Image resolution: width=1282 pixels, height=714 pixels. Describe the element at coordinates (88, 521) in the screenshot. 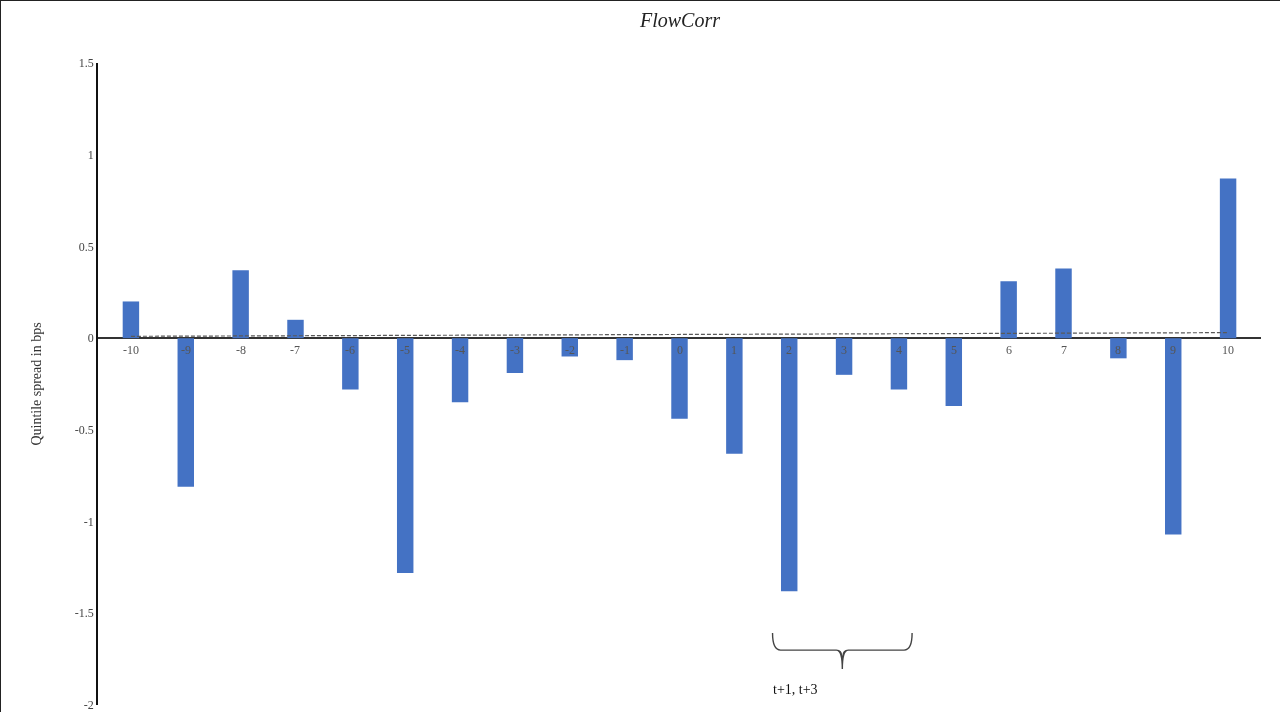

I see `y-tick-label: -1` at that location.